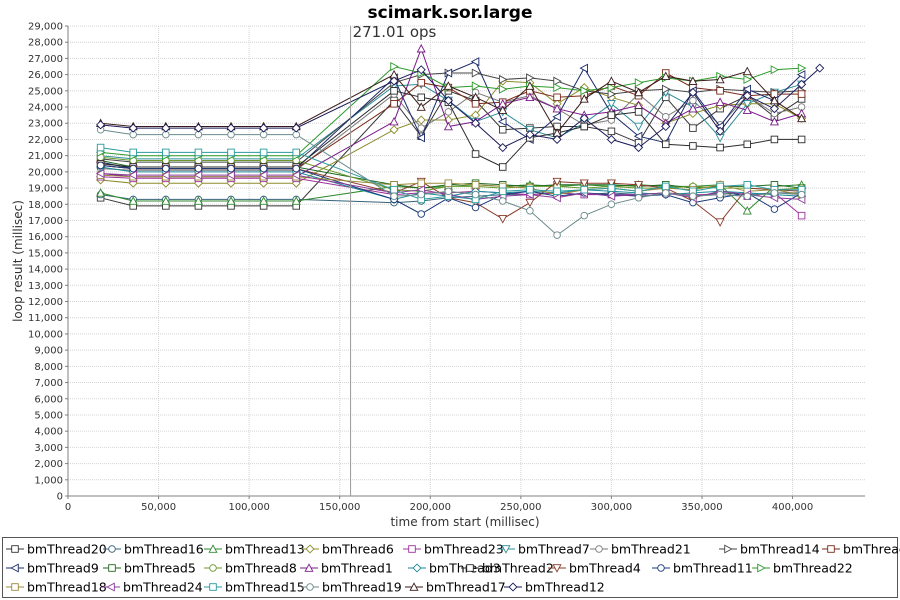 The image size is (900, 600). What do you see at coordinates (464, 549) in the screenshot?
I see `legend-label: bmThread23` at bounding box center [464, 549].